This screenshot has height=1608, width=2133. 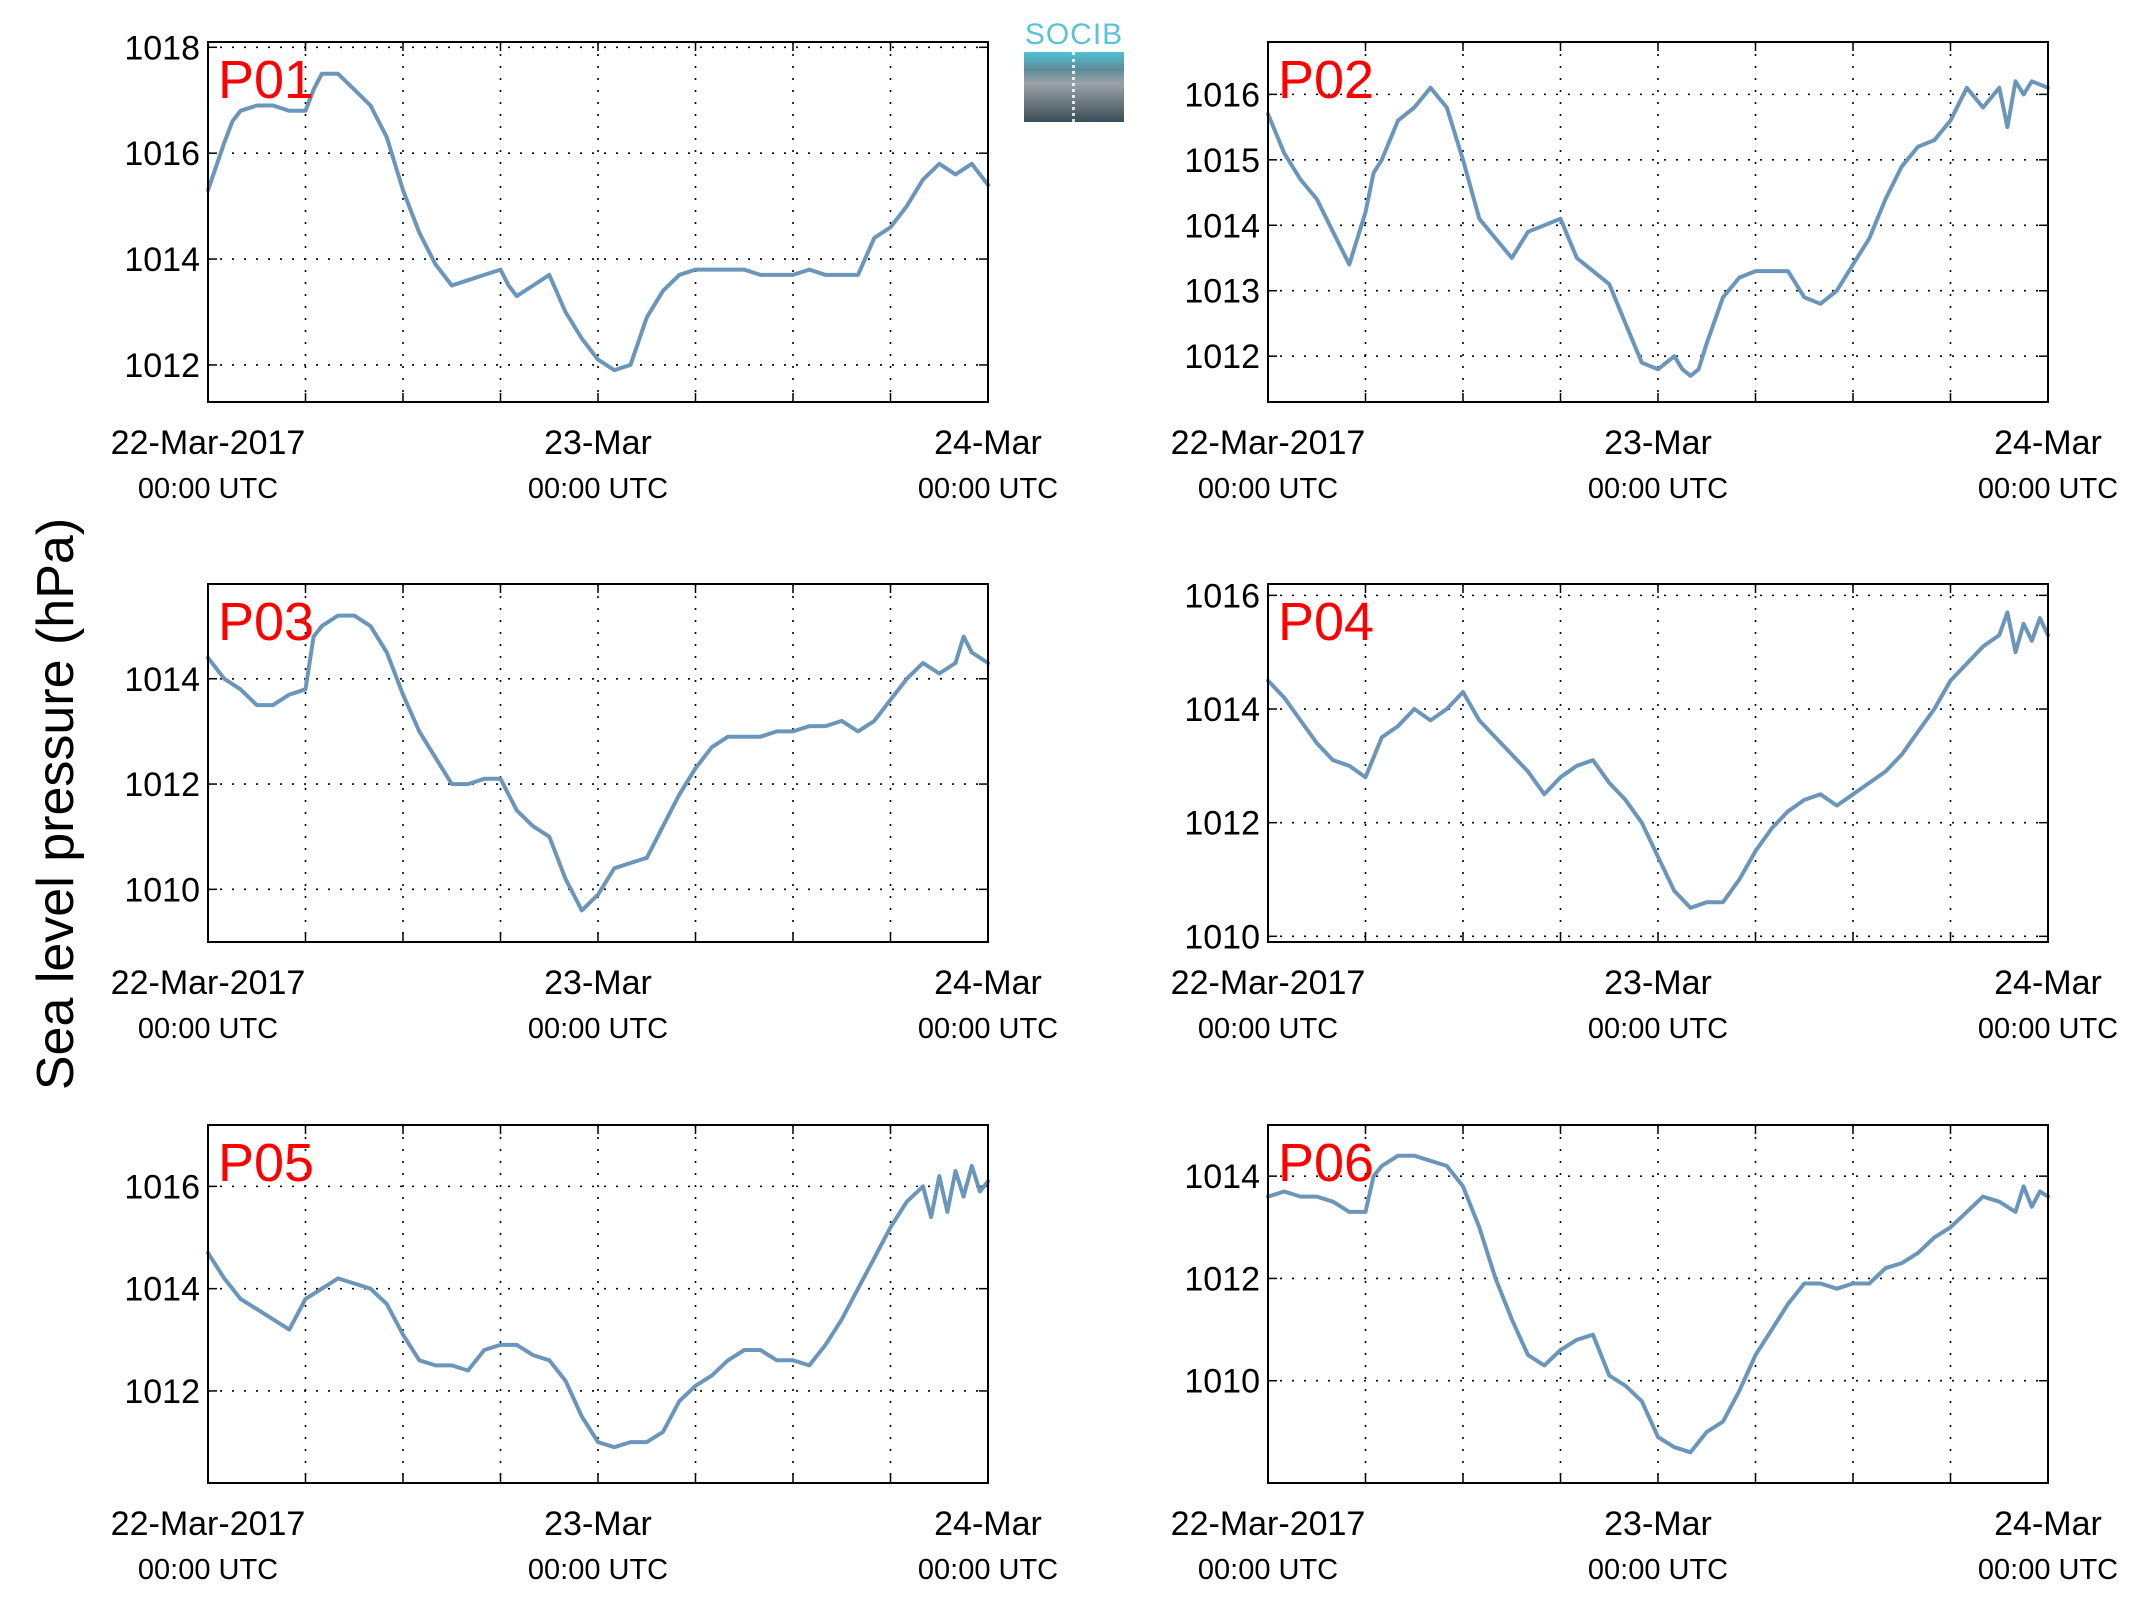 I want to click on socib-logo: SOCIB, so click(x=1074, y=70).